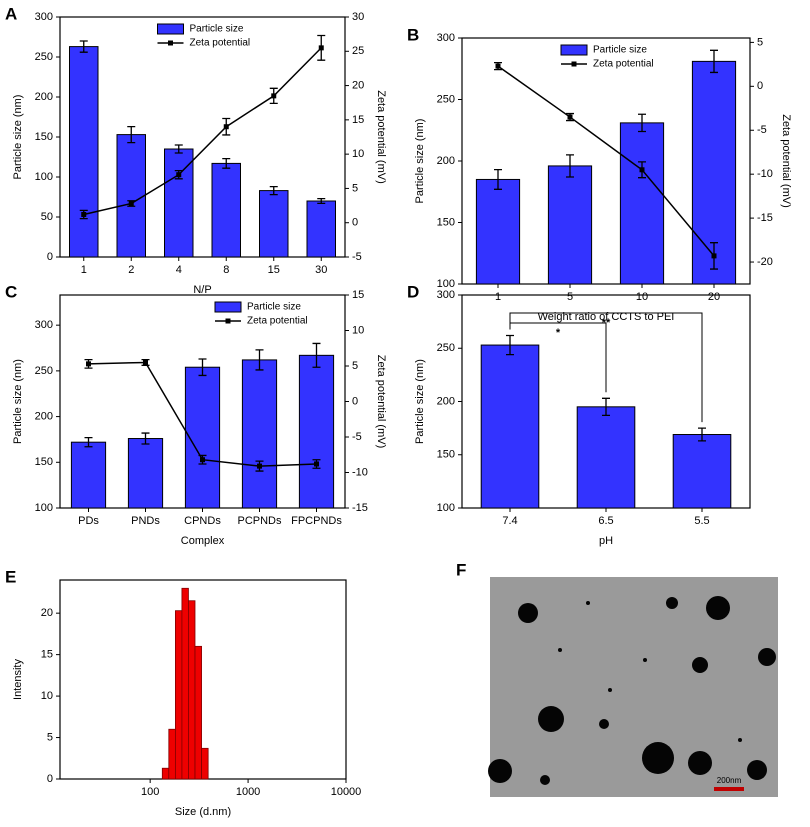 Image resolution: width=810 pixels, height=827 pixels. What do you see at coordinates (360, 472) in the screenshot?
I see `y2-tick-label: -10` at bounding box center [360, 472].